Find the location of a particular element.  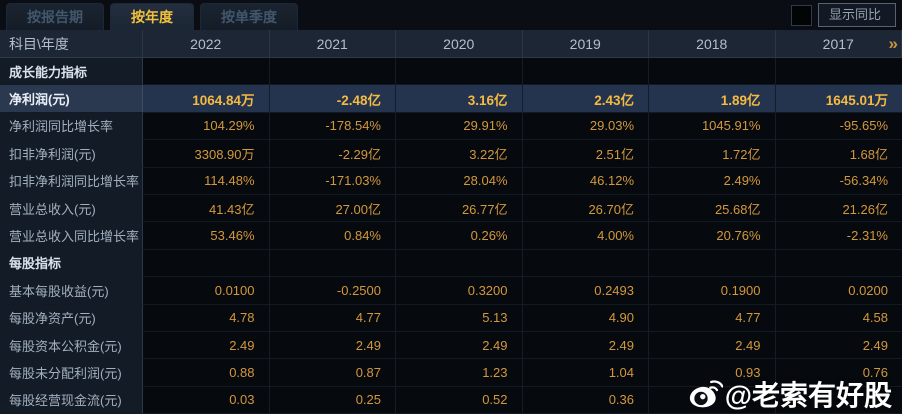

value-cell: -178.54% is located at coordinates (332, 126).